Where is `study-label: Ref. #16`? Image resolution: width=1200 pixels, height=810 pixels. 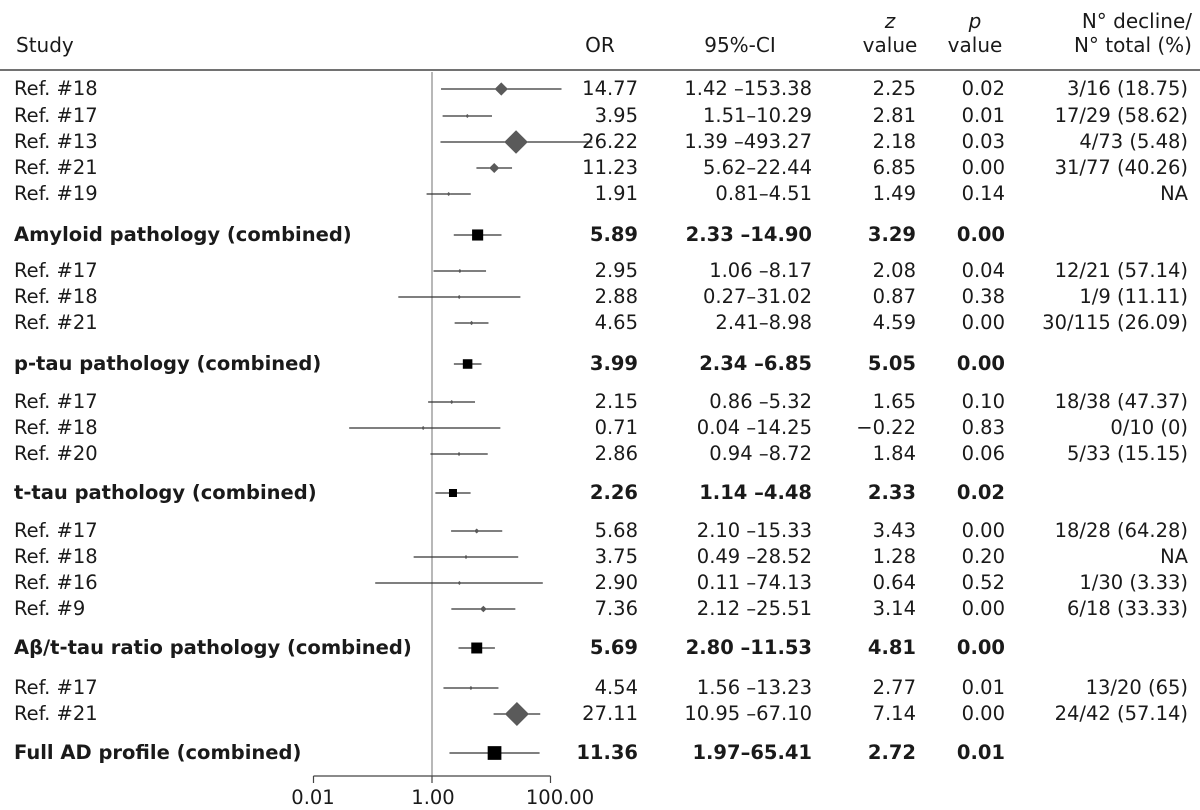 study-label: Ref. #16 is located at coordinates (56, 582).